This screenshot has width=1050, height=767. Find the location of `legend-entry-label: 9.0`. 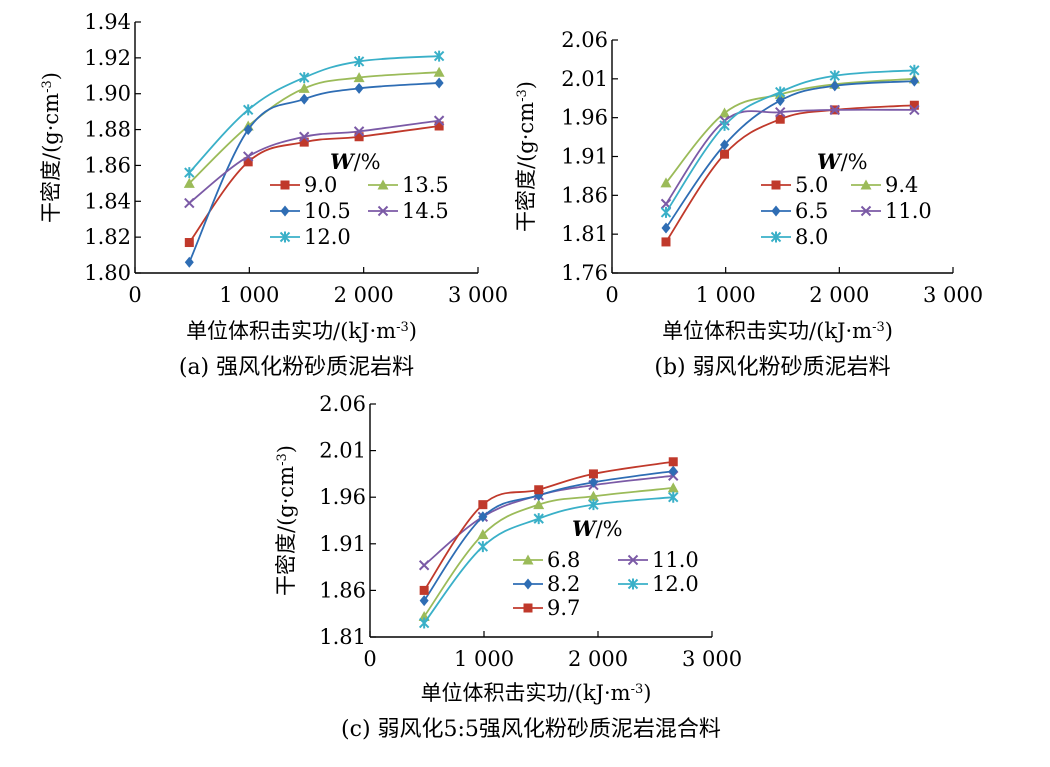

legend-entry-label: 9.0 is located at coordinates (320, 185).